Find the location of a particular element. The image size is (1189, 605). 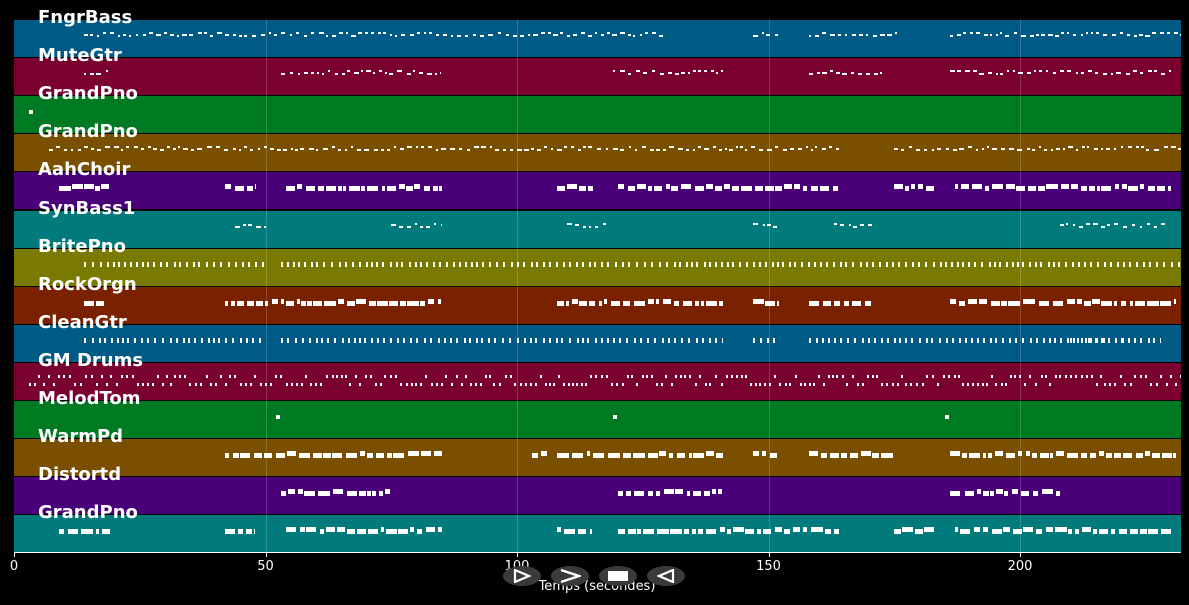

x-tick-label: 0 is located at coordinates (14, 566).